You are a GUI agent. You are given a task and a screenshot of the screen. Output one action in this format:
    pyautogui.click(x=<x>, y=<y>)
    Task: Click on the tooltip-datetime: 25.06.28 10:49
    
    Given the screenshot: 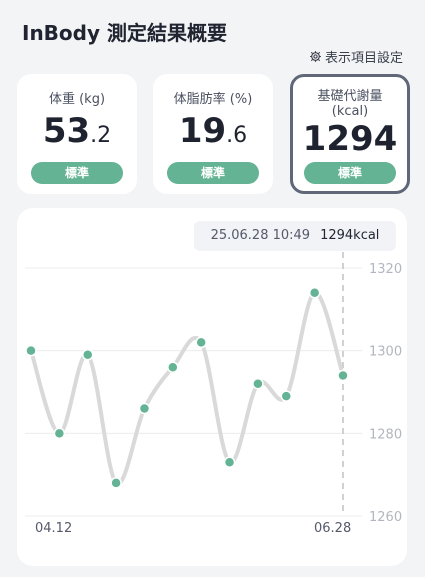 What is the action you would take?
    pyautogui.click(x=260, y=235)
    